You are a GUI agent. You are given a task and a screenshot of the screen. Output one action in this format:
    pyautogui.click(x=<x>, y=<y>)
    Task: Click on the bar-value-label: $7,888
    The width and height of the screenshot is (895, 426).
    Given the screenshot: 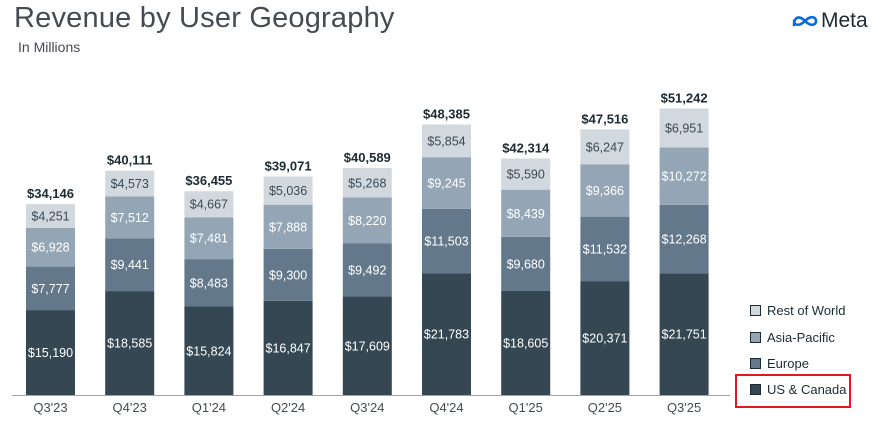 What is the action you would take?
    pyautogui.click(x=288, y=227)
    